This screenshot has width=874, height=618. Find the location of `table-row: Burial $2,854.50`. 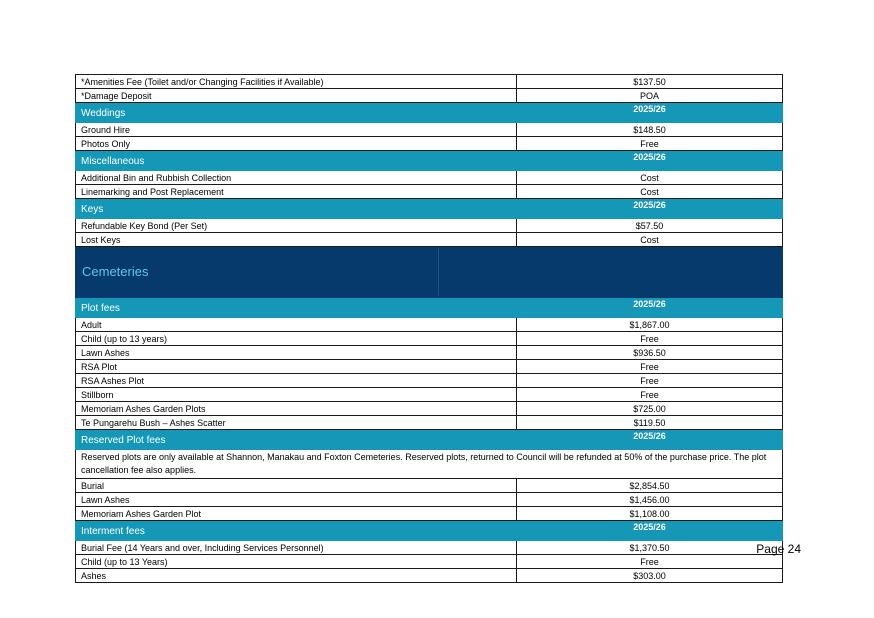

table-row: Burial $2,854.50 is located at coordinates (429, 485).